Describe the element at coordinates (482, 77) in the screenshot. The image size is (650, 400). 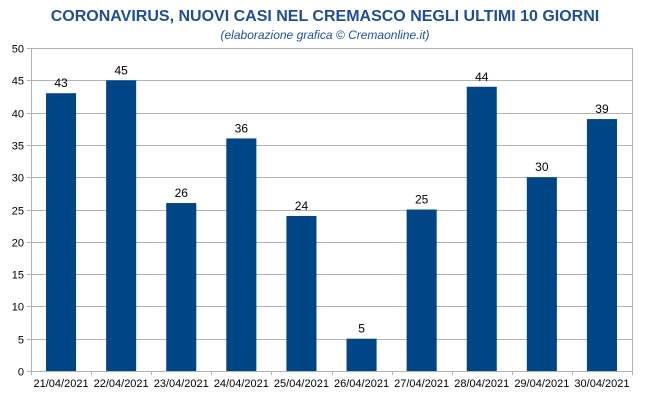
I see `bar-value-label: 44` at that location.